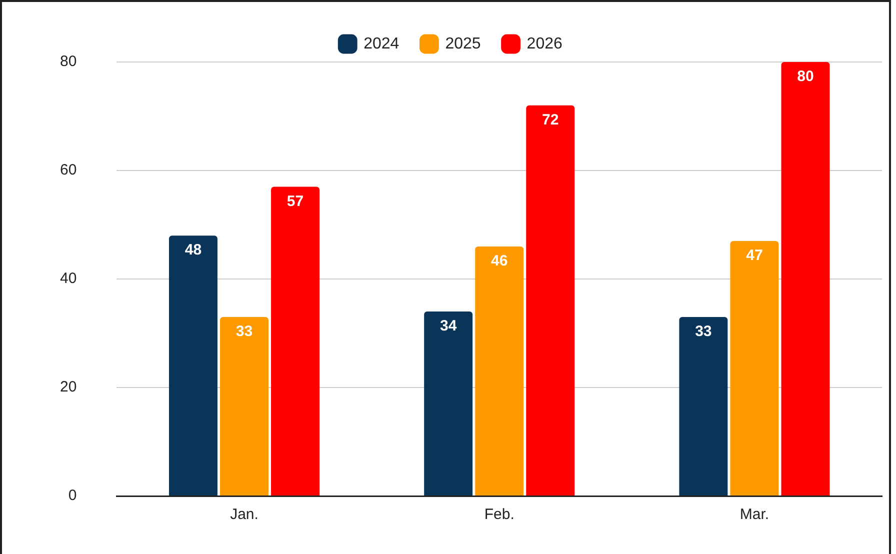 The width and height of the screenshot is (896, 554). I want to click on x-tick-label: Mar., so click(755, 515).